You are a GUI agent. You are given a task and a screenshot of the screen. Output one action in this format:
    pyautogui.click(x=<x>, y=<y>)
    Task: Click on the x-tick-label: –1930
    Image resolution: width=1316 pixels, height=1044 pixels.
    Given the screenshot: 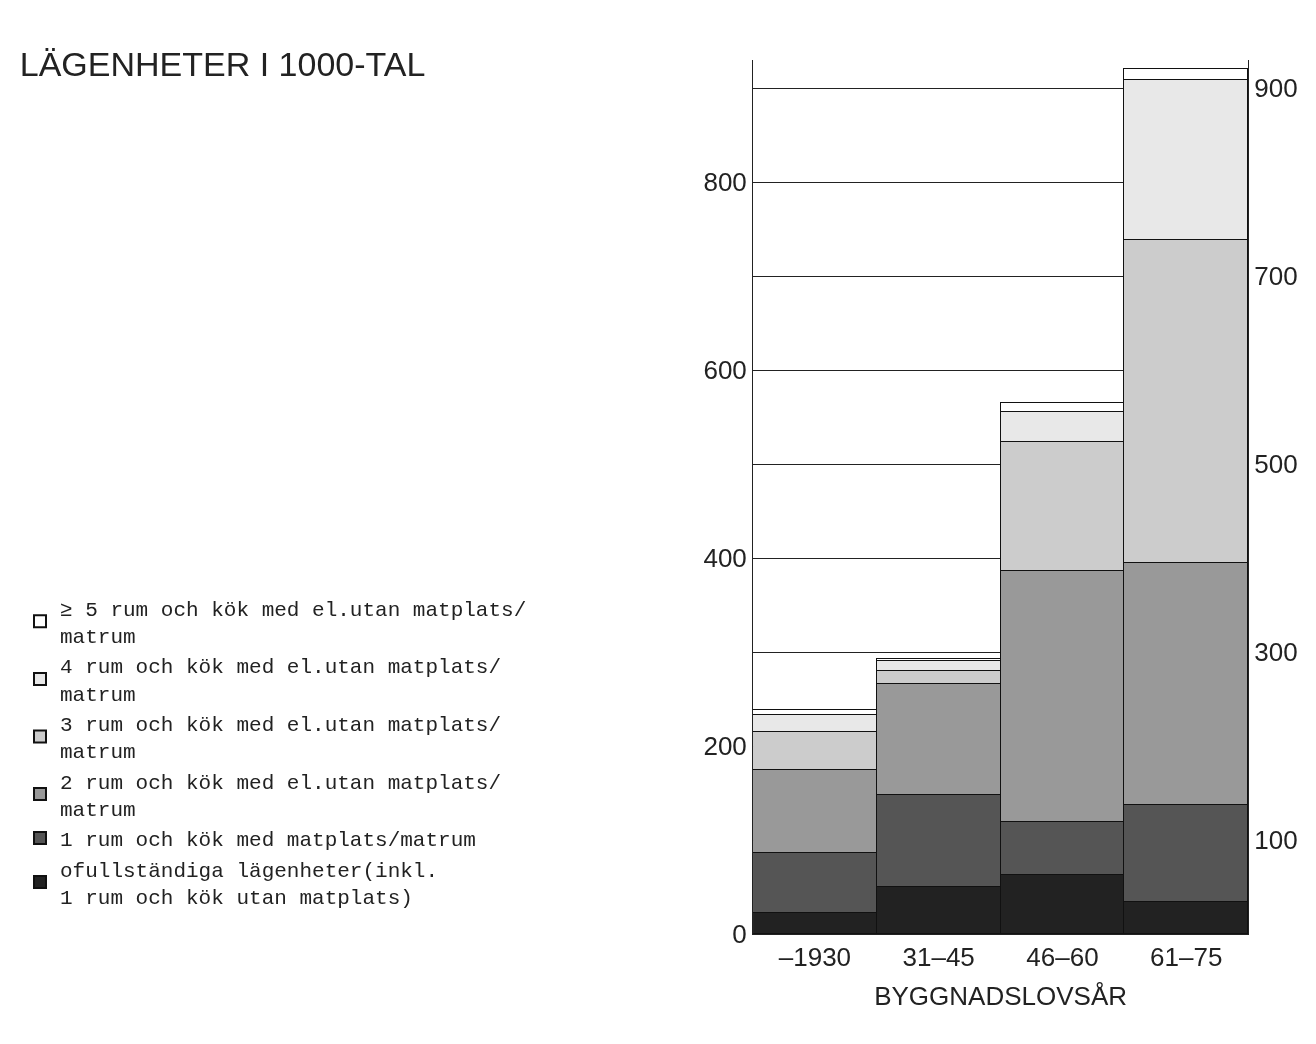 What is the action you would take?
    pyautogui.click(x=815, y=957)
    